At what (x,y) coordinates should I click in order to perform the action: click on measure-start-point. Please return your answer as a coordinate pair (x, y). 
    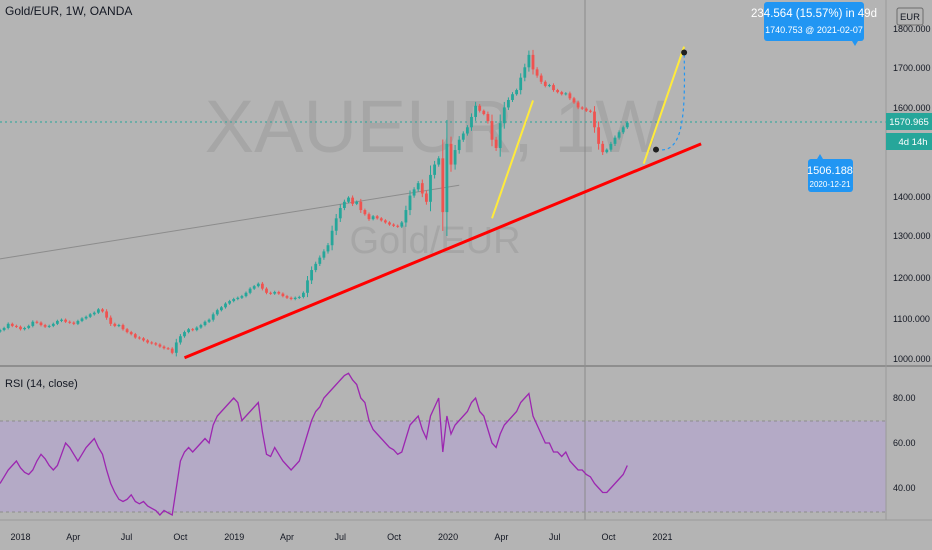
    Looking at the image, I should click on (656, 149).